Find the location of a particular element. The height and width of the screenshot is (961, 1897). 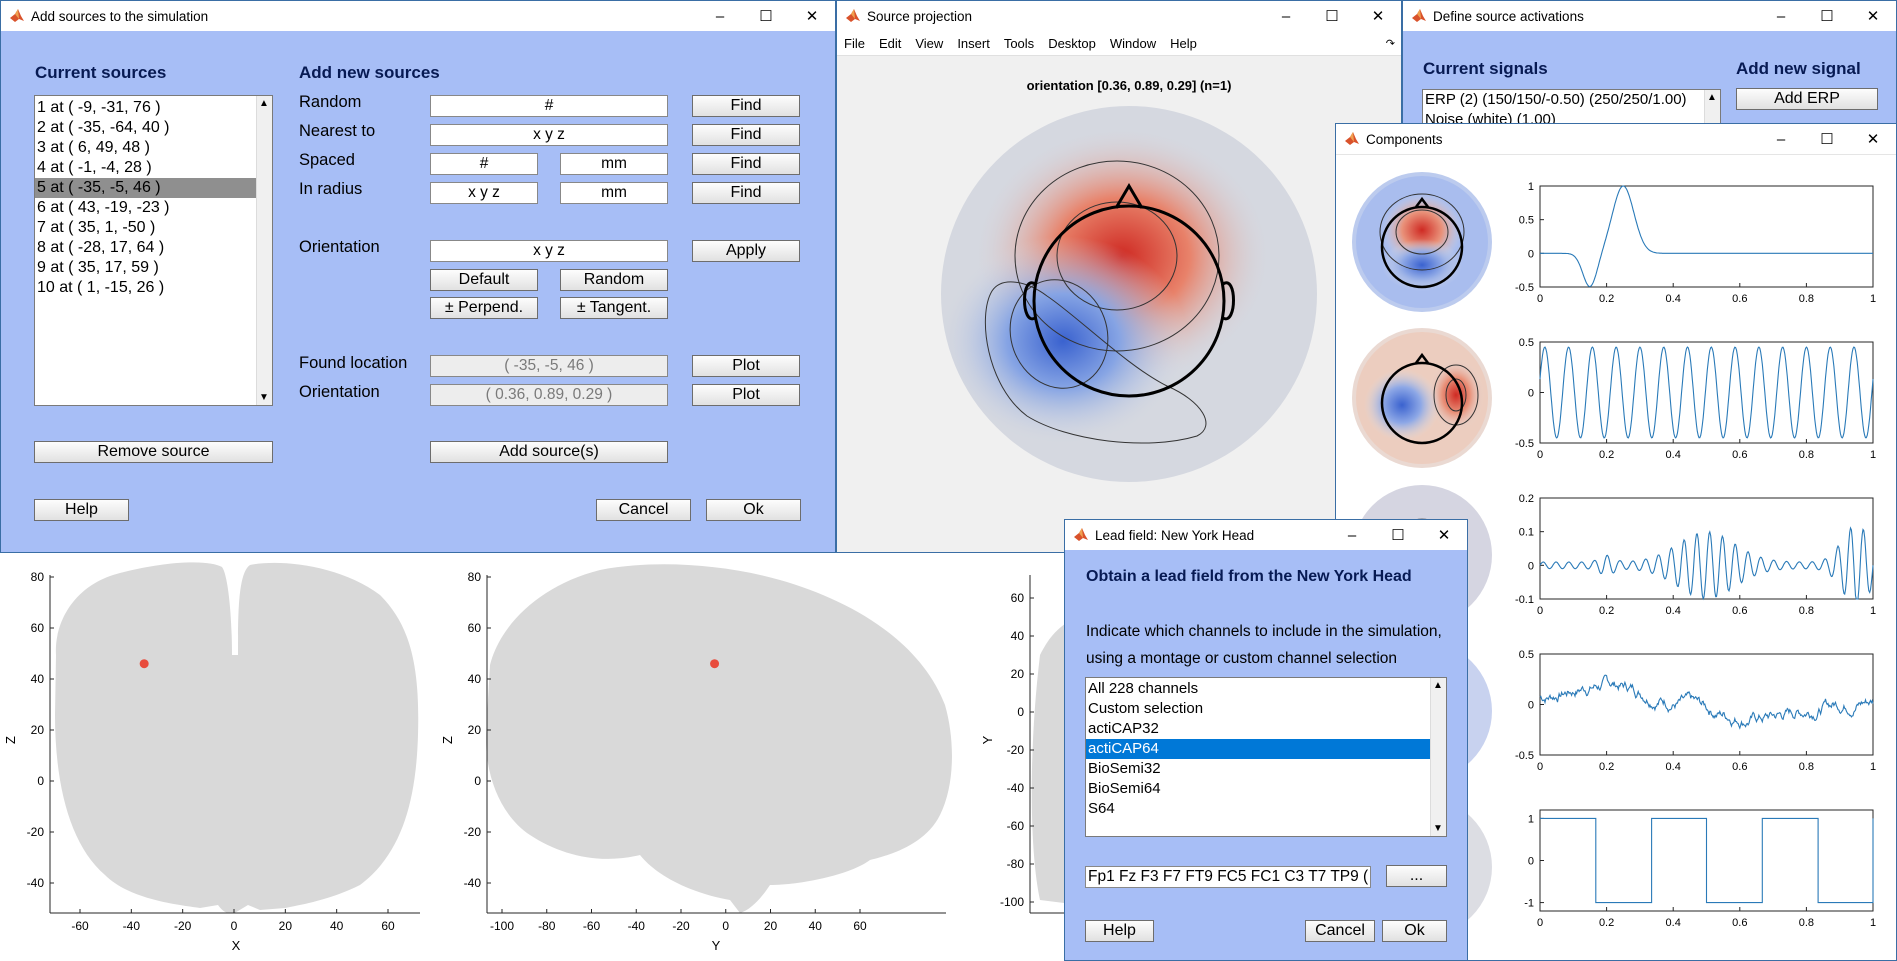

spaced-count-field: # is located at coordinates (484, 164).